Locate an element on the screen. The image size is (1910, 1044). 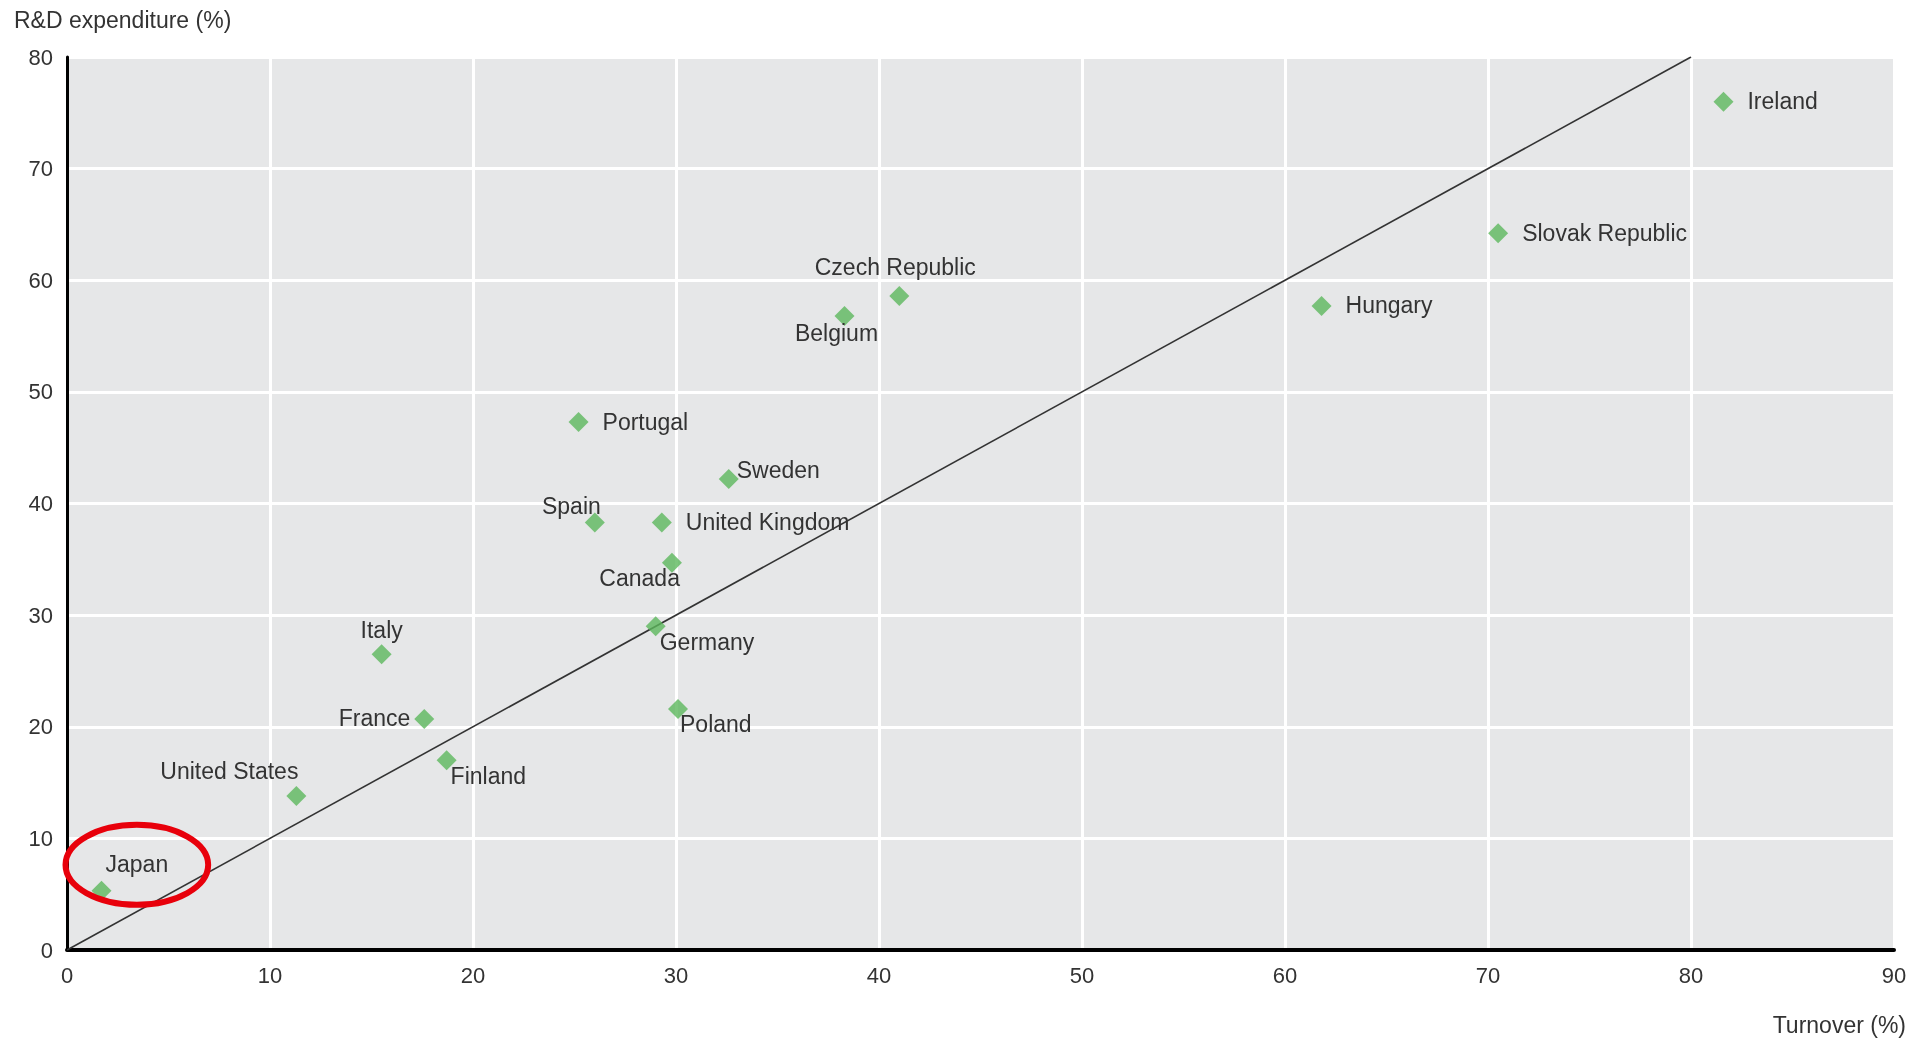
annotation: Belgium is located at coordinates (836, 333).